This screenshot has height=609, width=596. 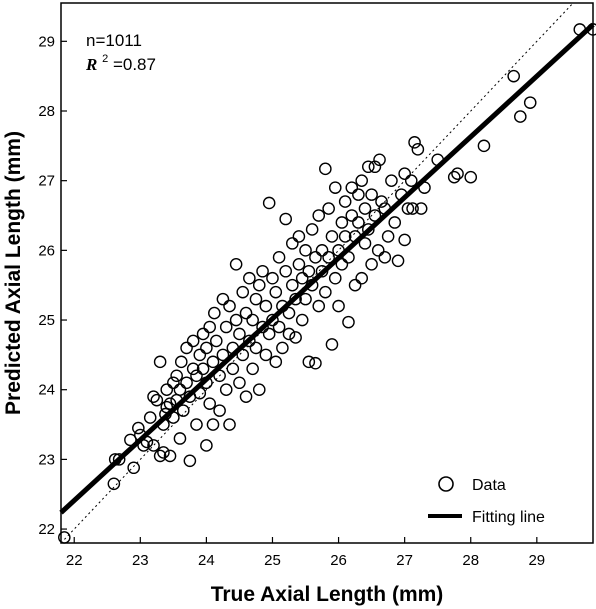 What do you see at coordinates (508, 517) in the screenshot?
I see `legend-label-fit: Fitting line` at bounding box center [508, 517].